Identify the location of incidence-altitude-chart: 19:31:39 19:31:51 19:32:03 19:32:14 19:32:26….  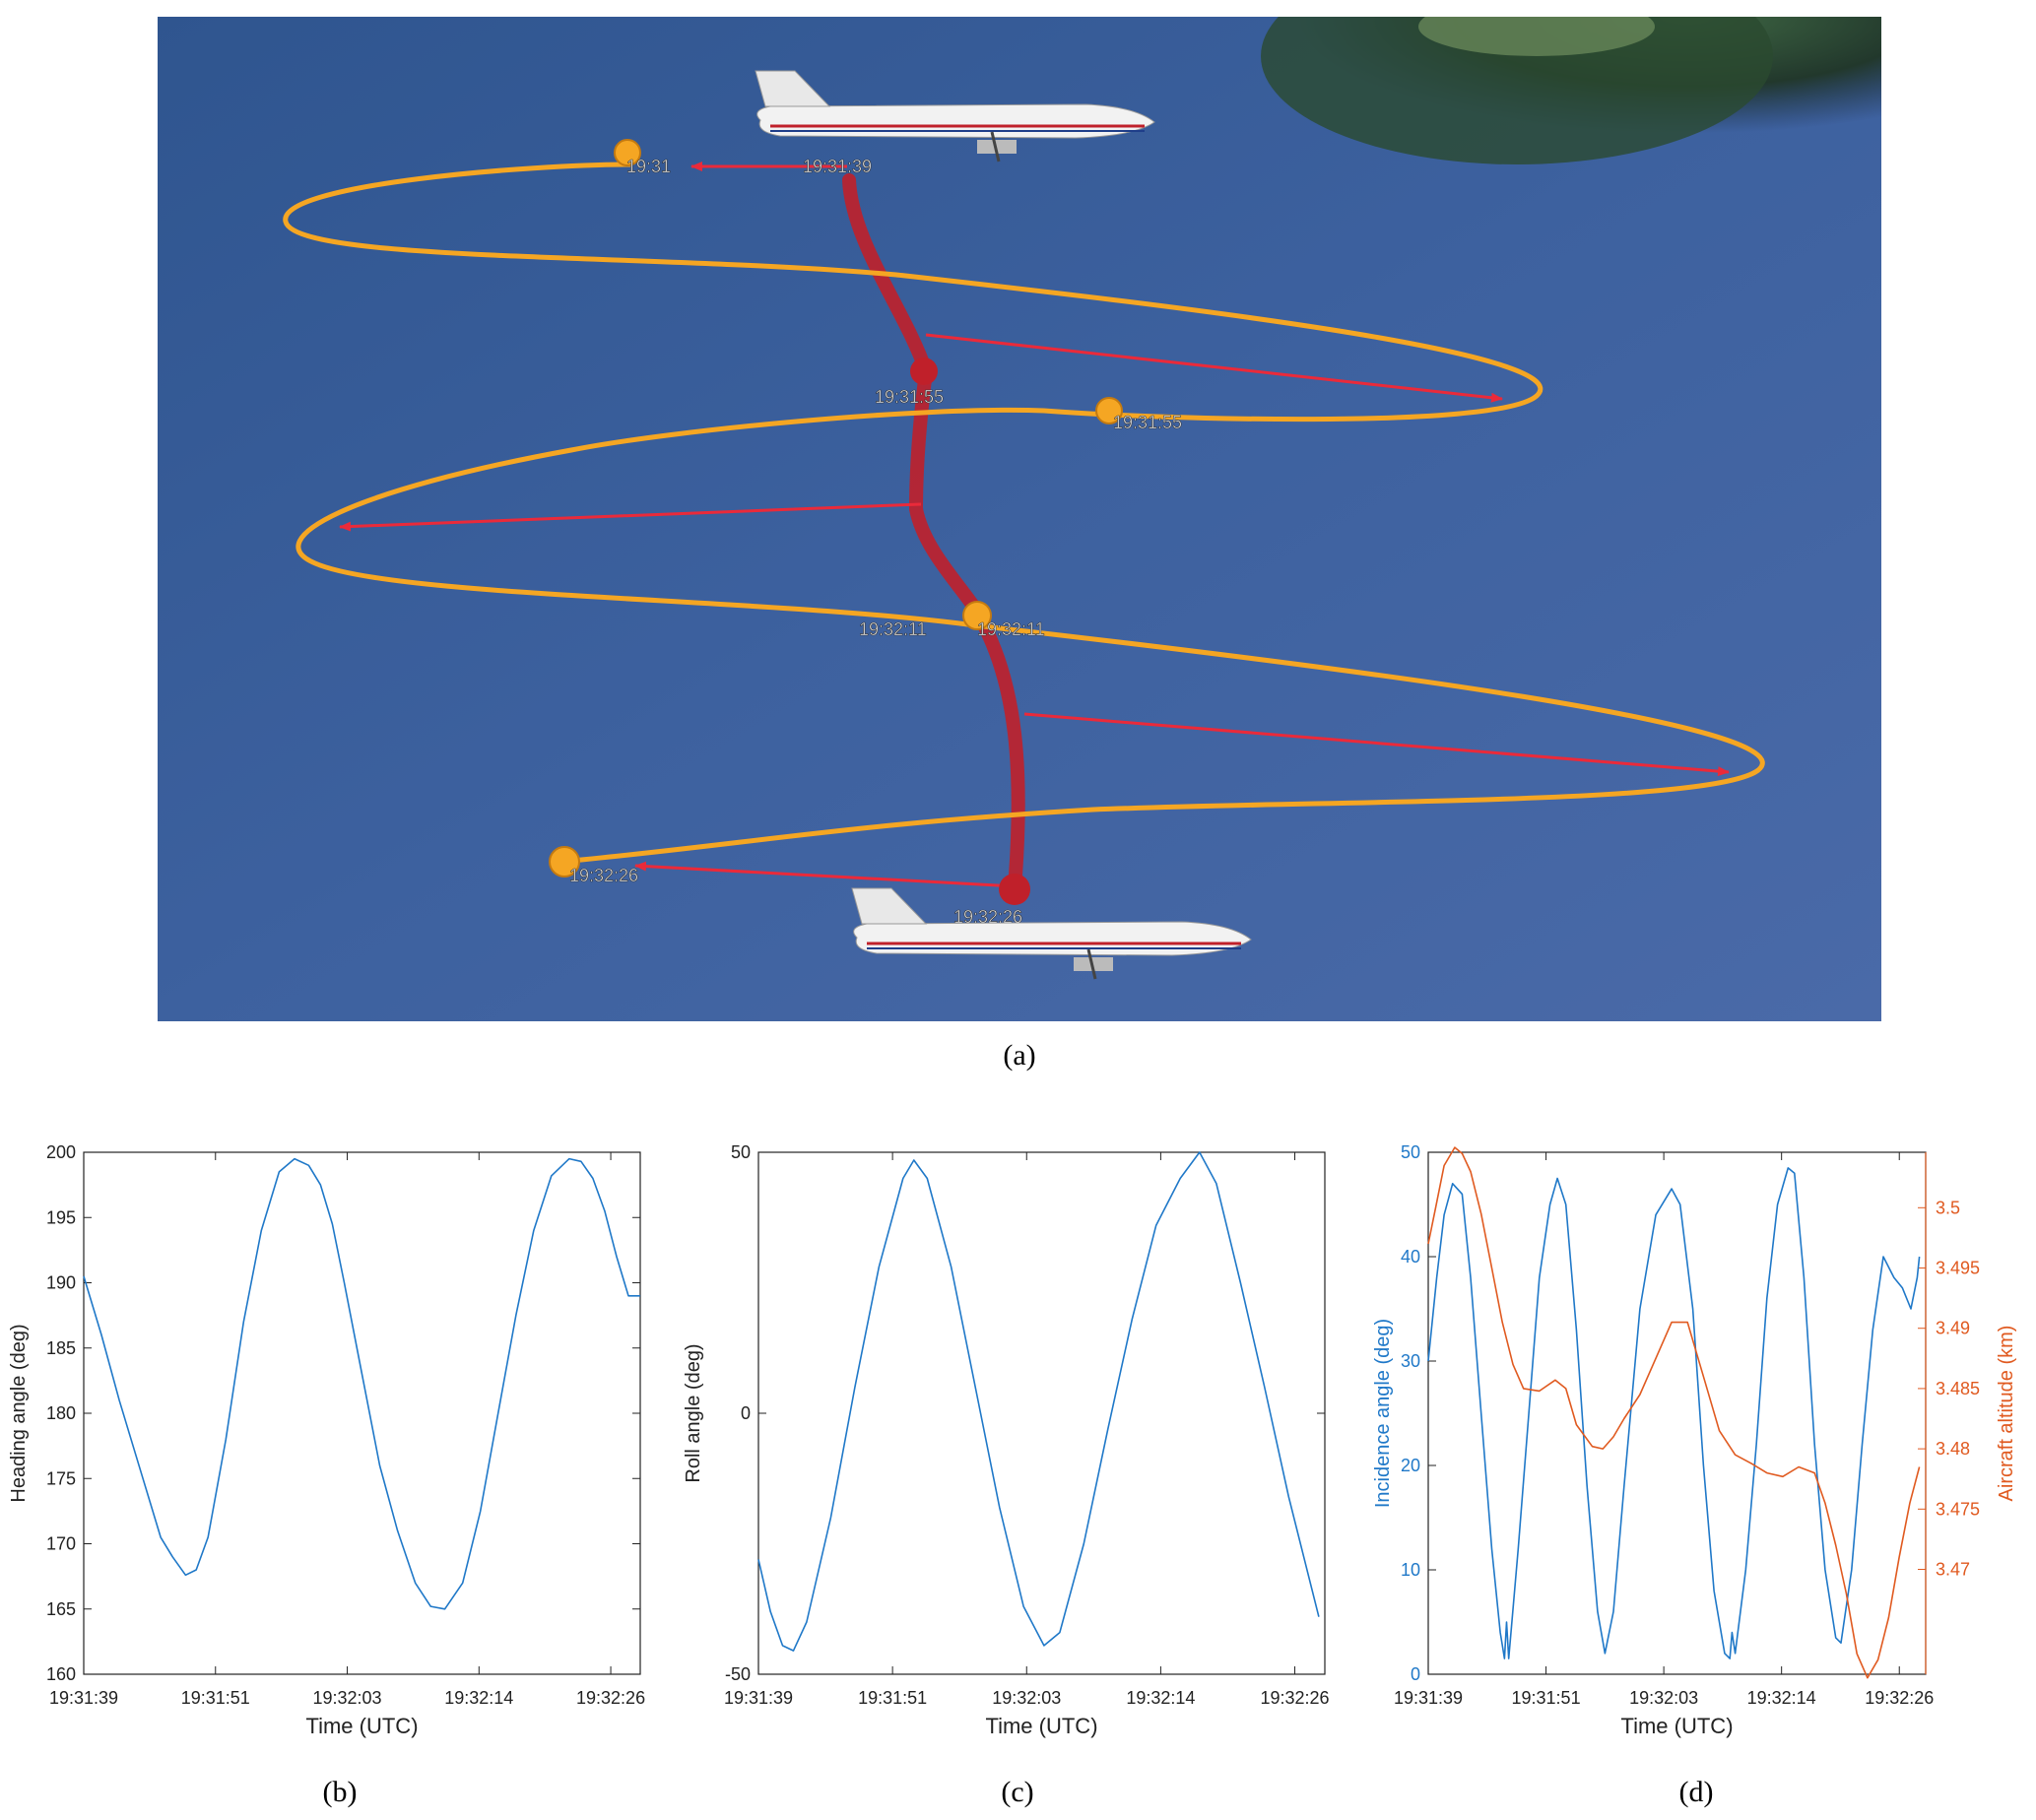
(1697, 1453).